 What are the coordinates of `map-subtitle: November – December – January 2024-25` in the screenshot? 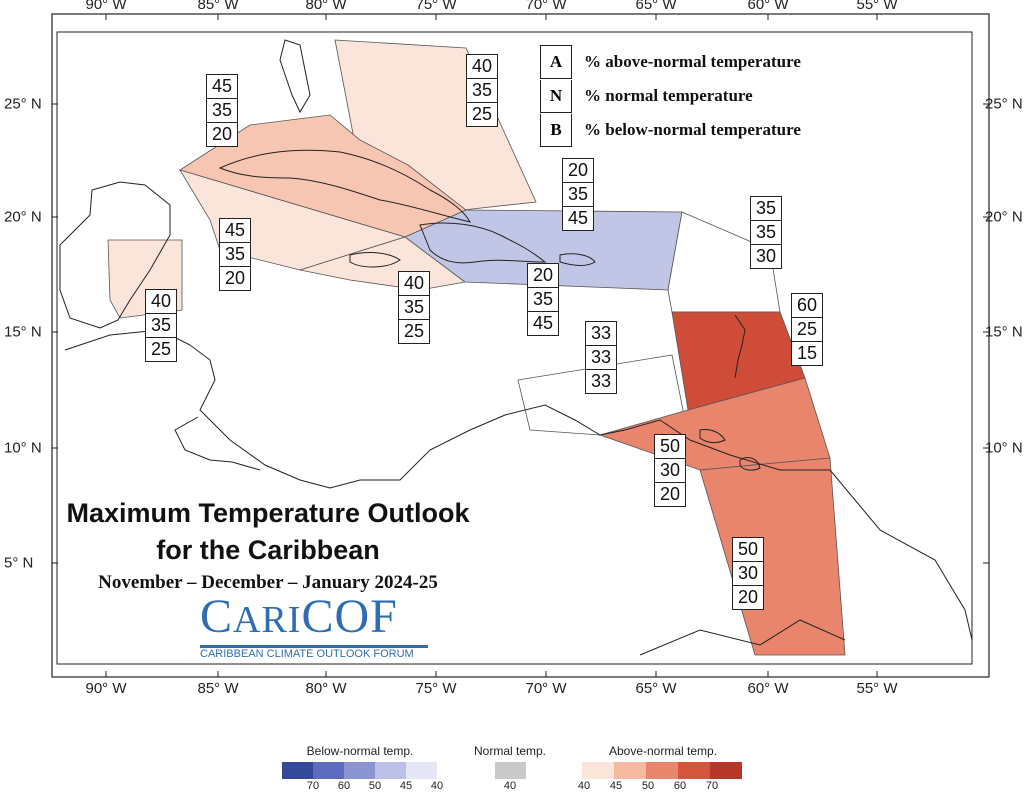 It's located at (268, 582).